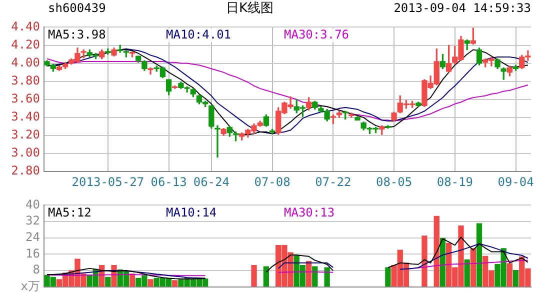  Describe the element at coordinates (199, 34) in the screenshot. I see `series-label: MA10:4.01` at that location.